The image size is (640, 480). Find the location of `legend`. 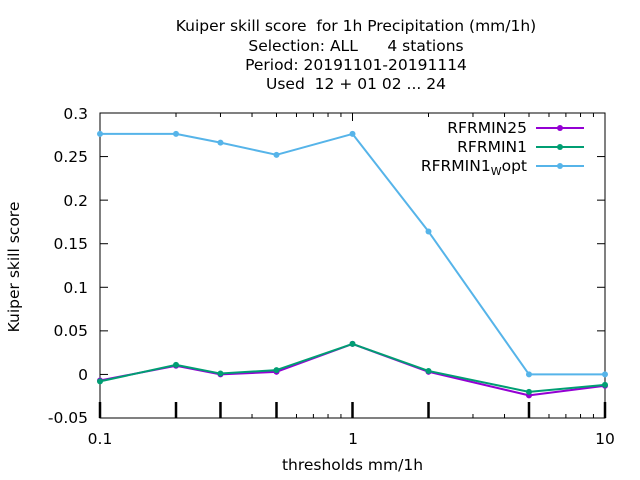

legend is located at coordinates (560, 147).